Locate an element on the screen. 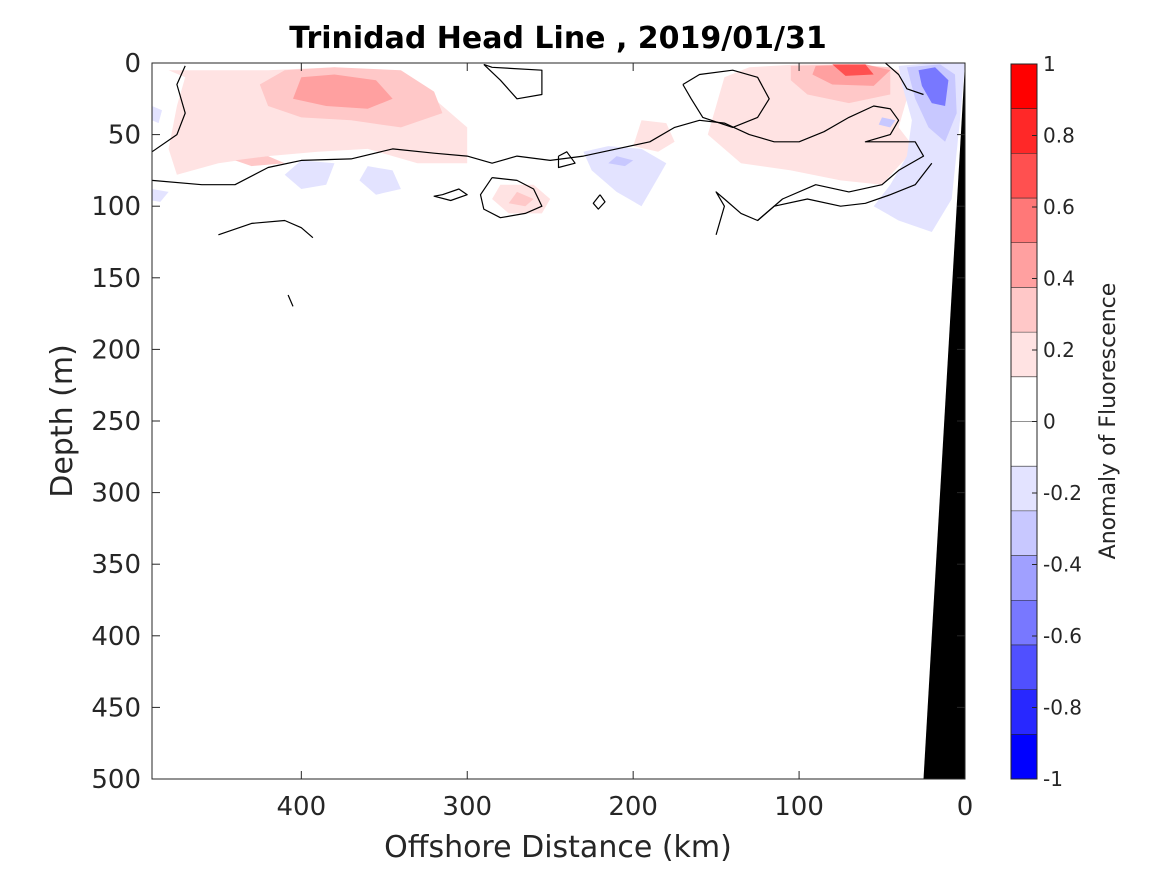 The width and height of the screenshot is (1167, 875). y-tick-label-250: 250 is located at coordinates (116, 422).